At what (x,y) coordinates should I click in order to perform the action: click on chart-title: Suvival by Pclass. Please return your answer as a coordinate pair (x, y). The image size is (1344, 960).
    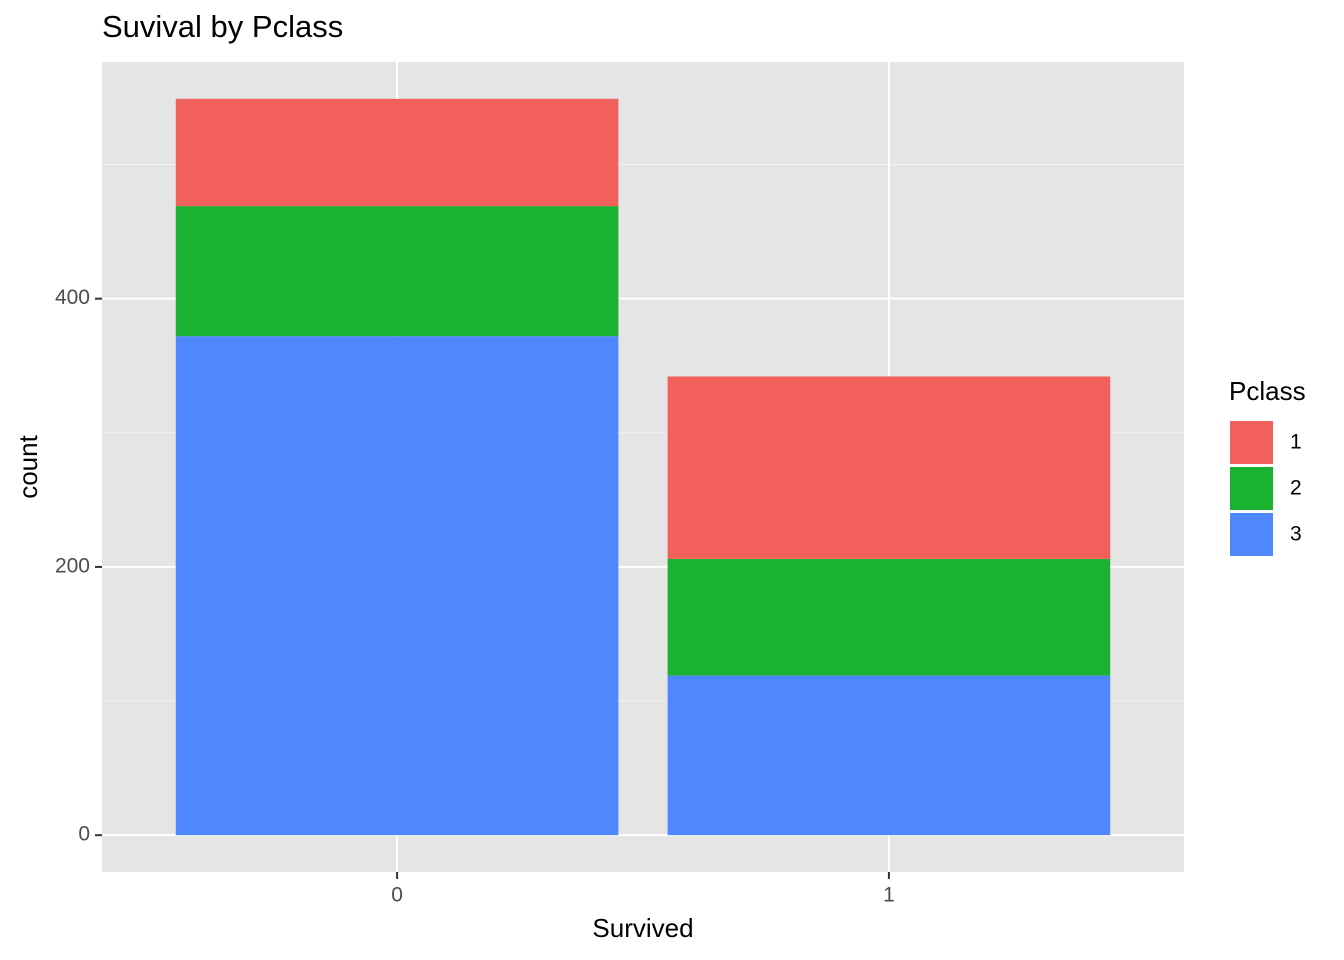
    Looking at the image, I should click on (222, 26).